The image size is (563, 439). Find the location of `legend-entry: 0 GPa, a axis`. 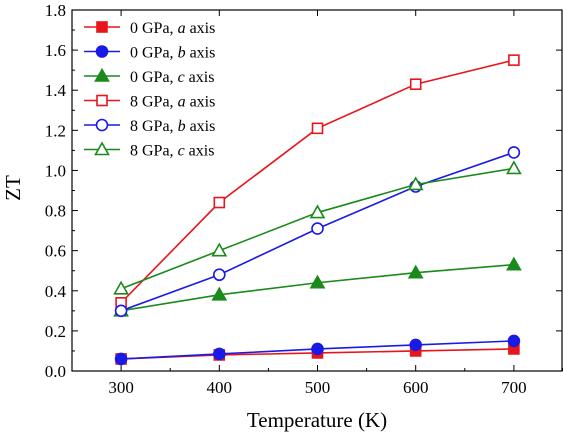

legend-entry: 0 GPa, a axis is located at coordinates (149, 28).